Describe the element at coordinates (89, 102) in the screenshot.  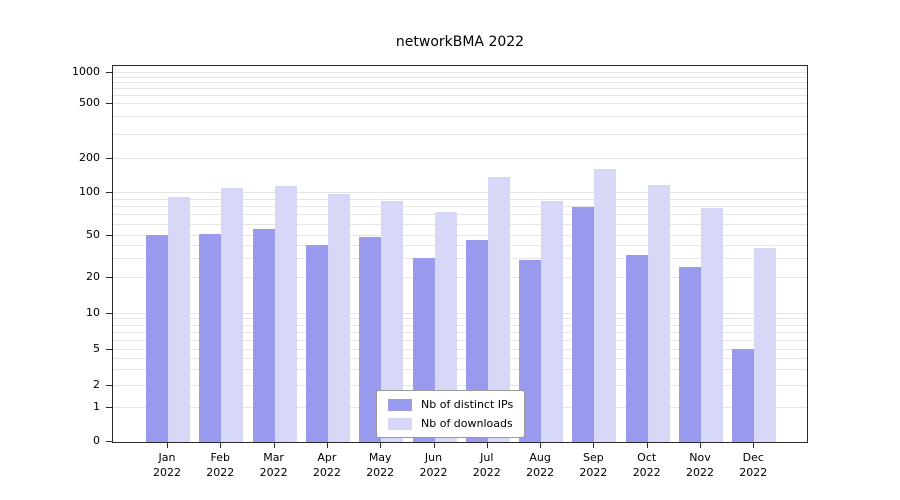
I see `y-tick-label: 500` at that location.